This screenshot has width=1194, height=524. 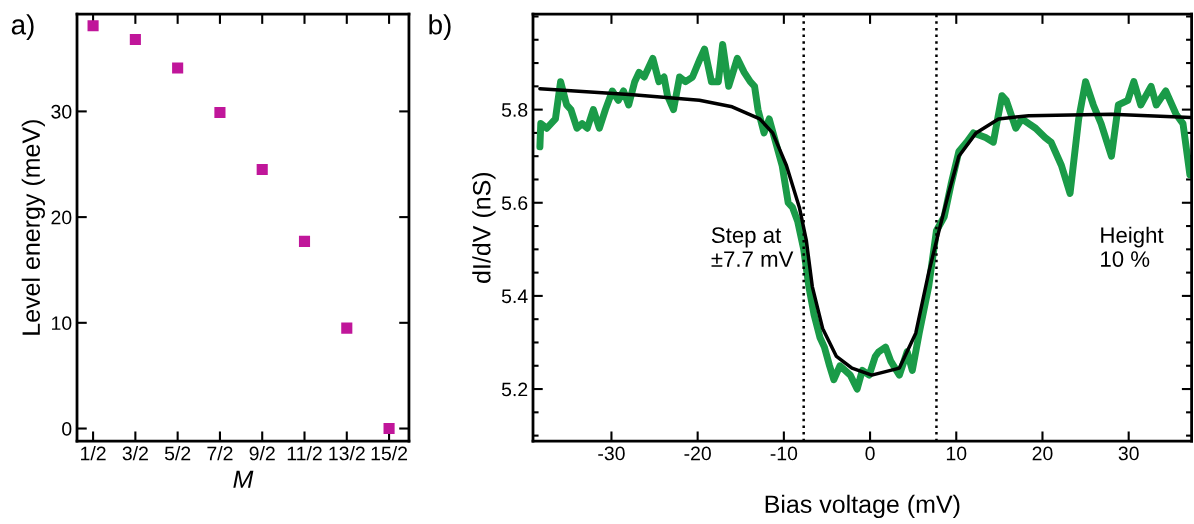 I want to click on y-tick-label: 20, so click(x=61, y=217).